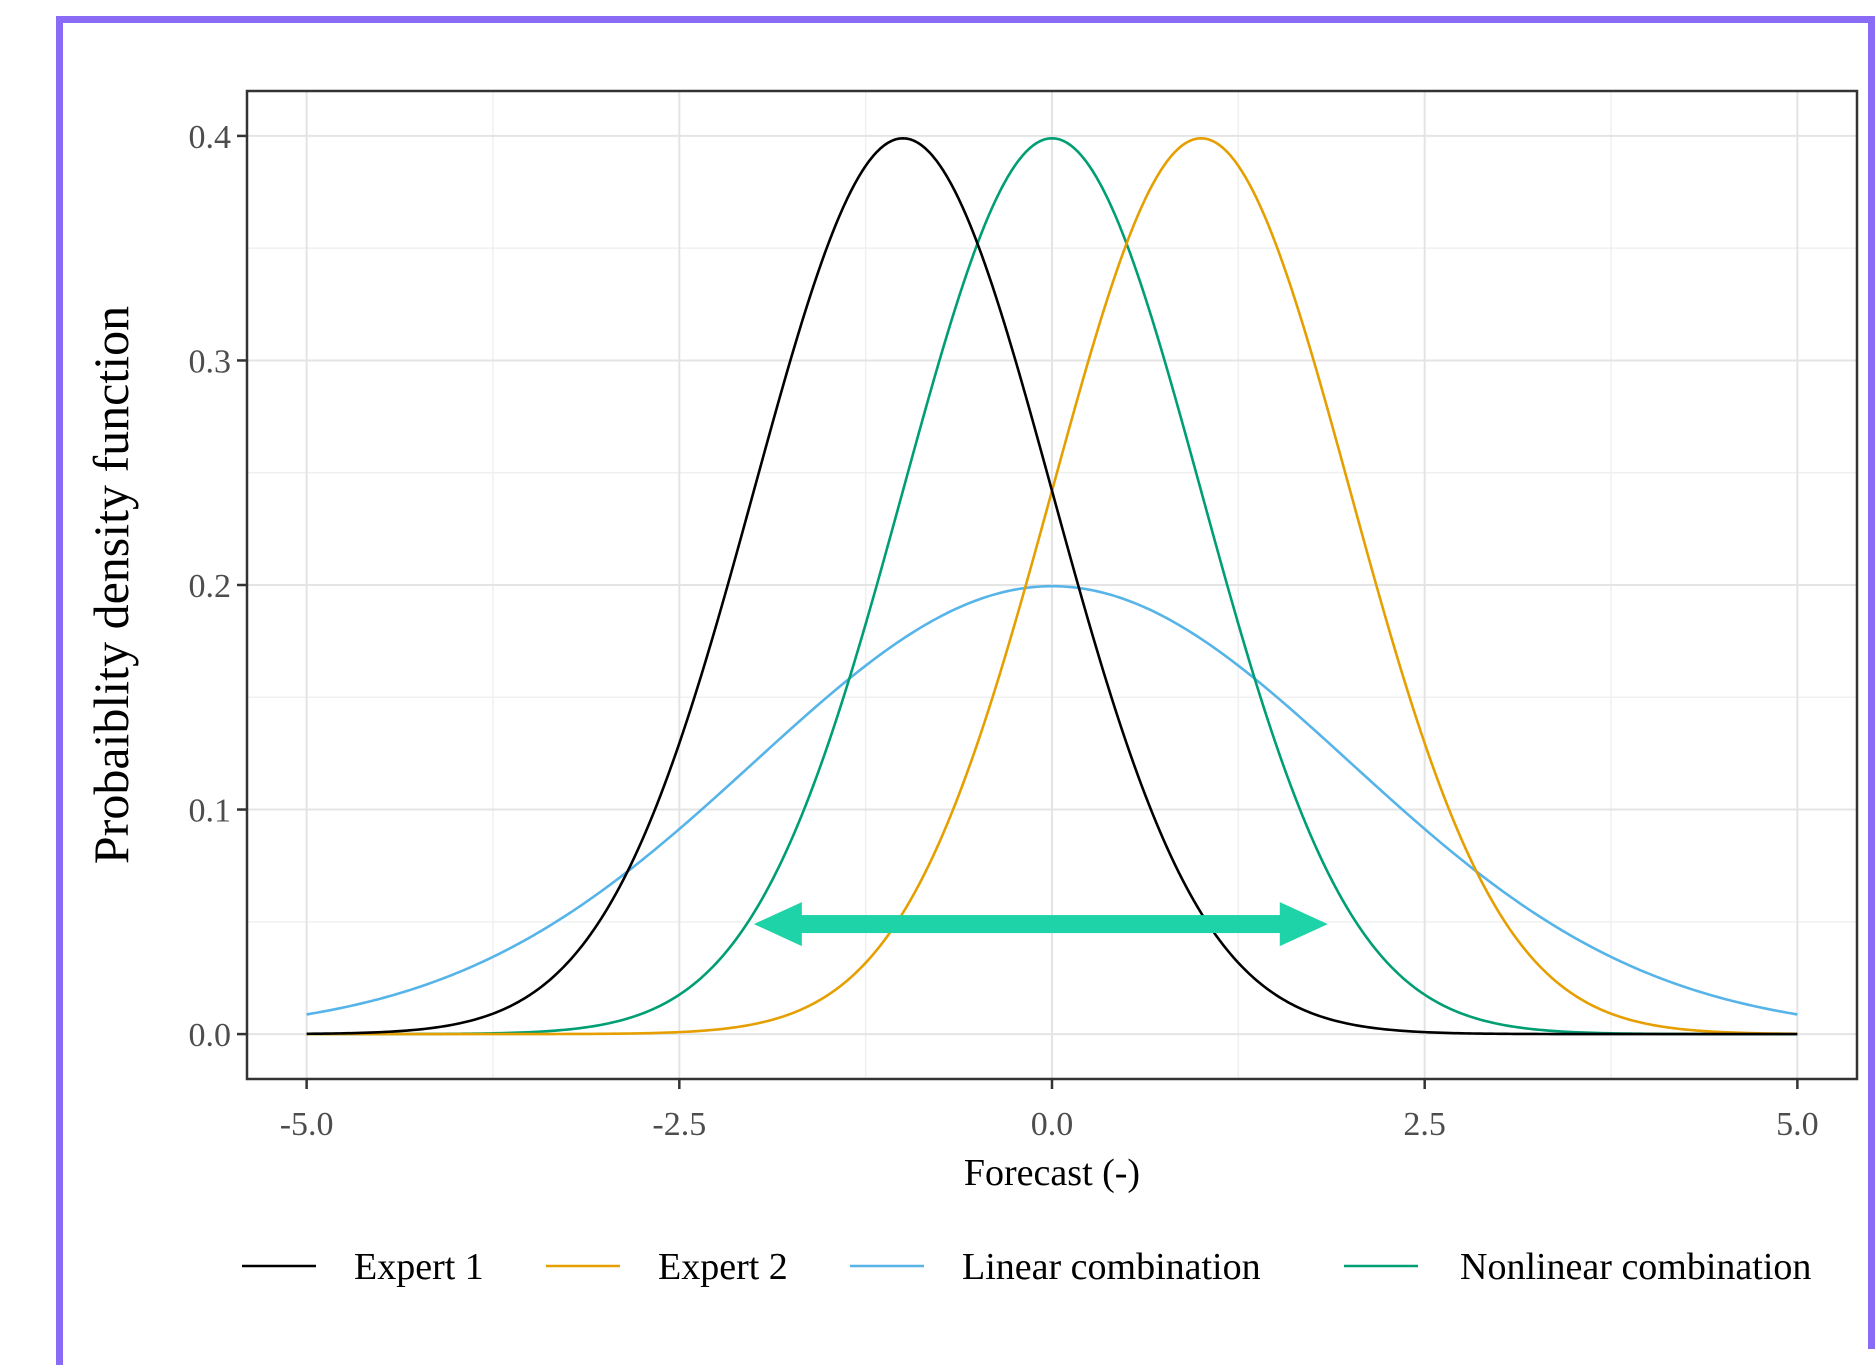 This screenshot has height=1365, width=1875. What do you see at coordinates (210, 137) in the screenshot?
I see `y-tick-label: 0.4` at bounding box center [210, 137].